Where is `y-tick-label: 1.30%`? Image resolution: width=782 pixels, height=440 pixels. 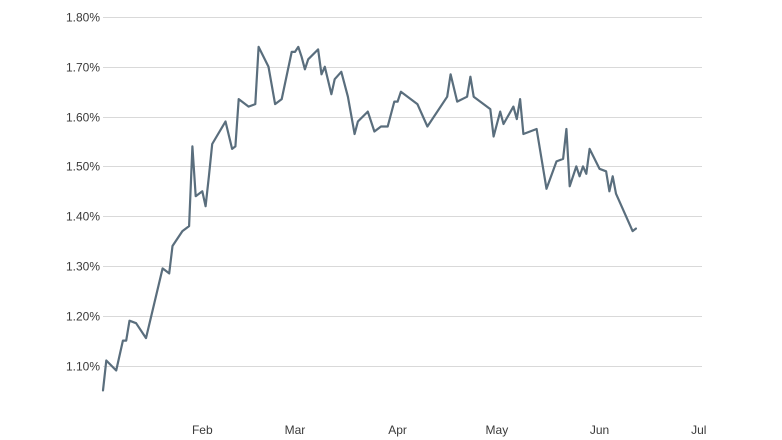 y-tick-label: 1.30% is located at coordinates (83, 267).